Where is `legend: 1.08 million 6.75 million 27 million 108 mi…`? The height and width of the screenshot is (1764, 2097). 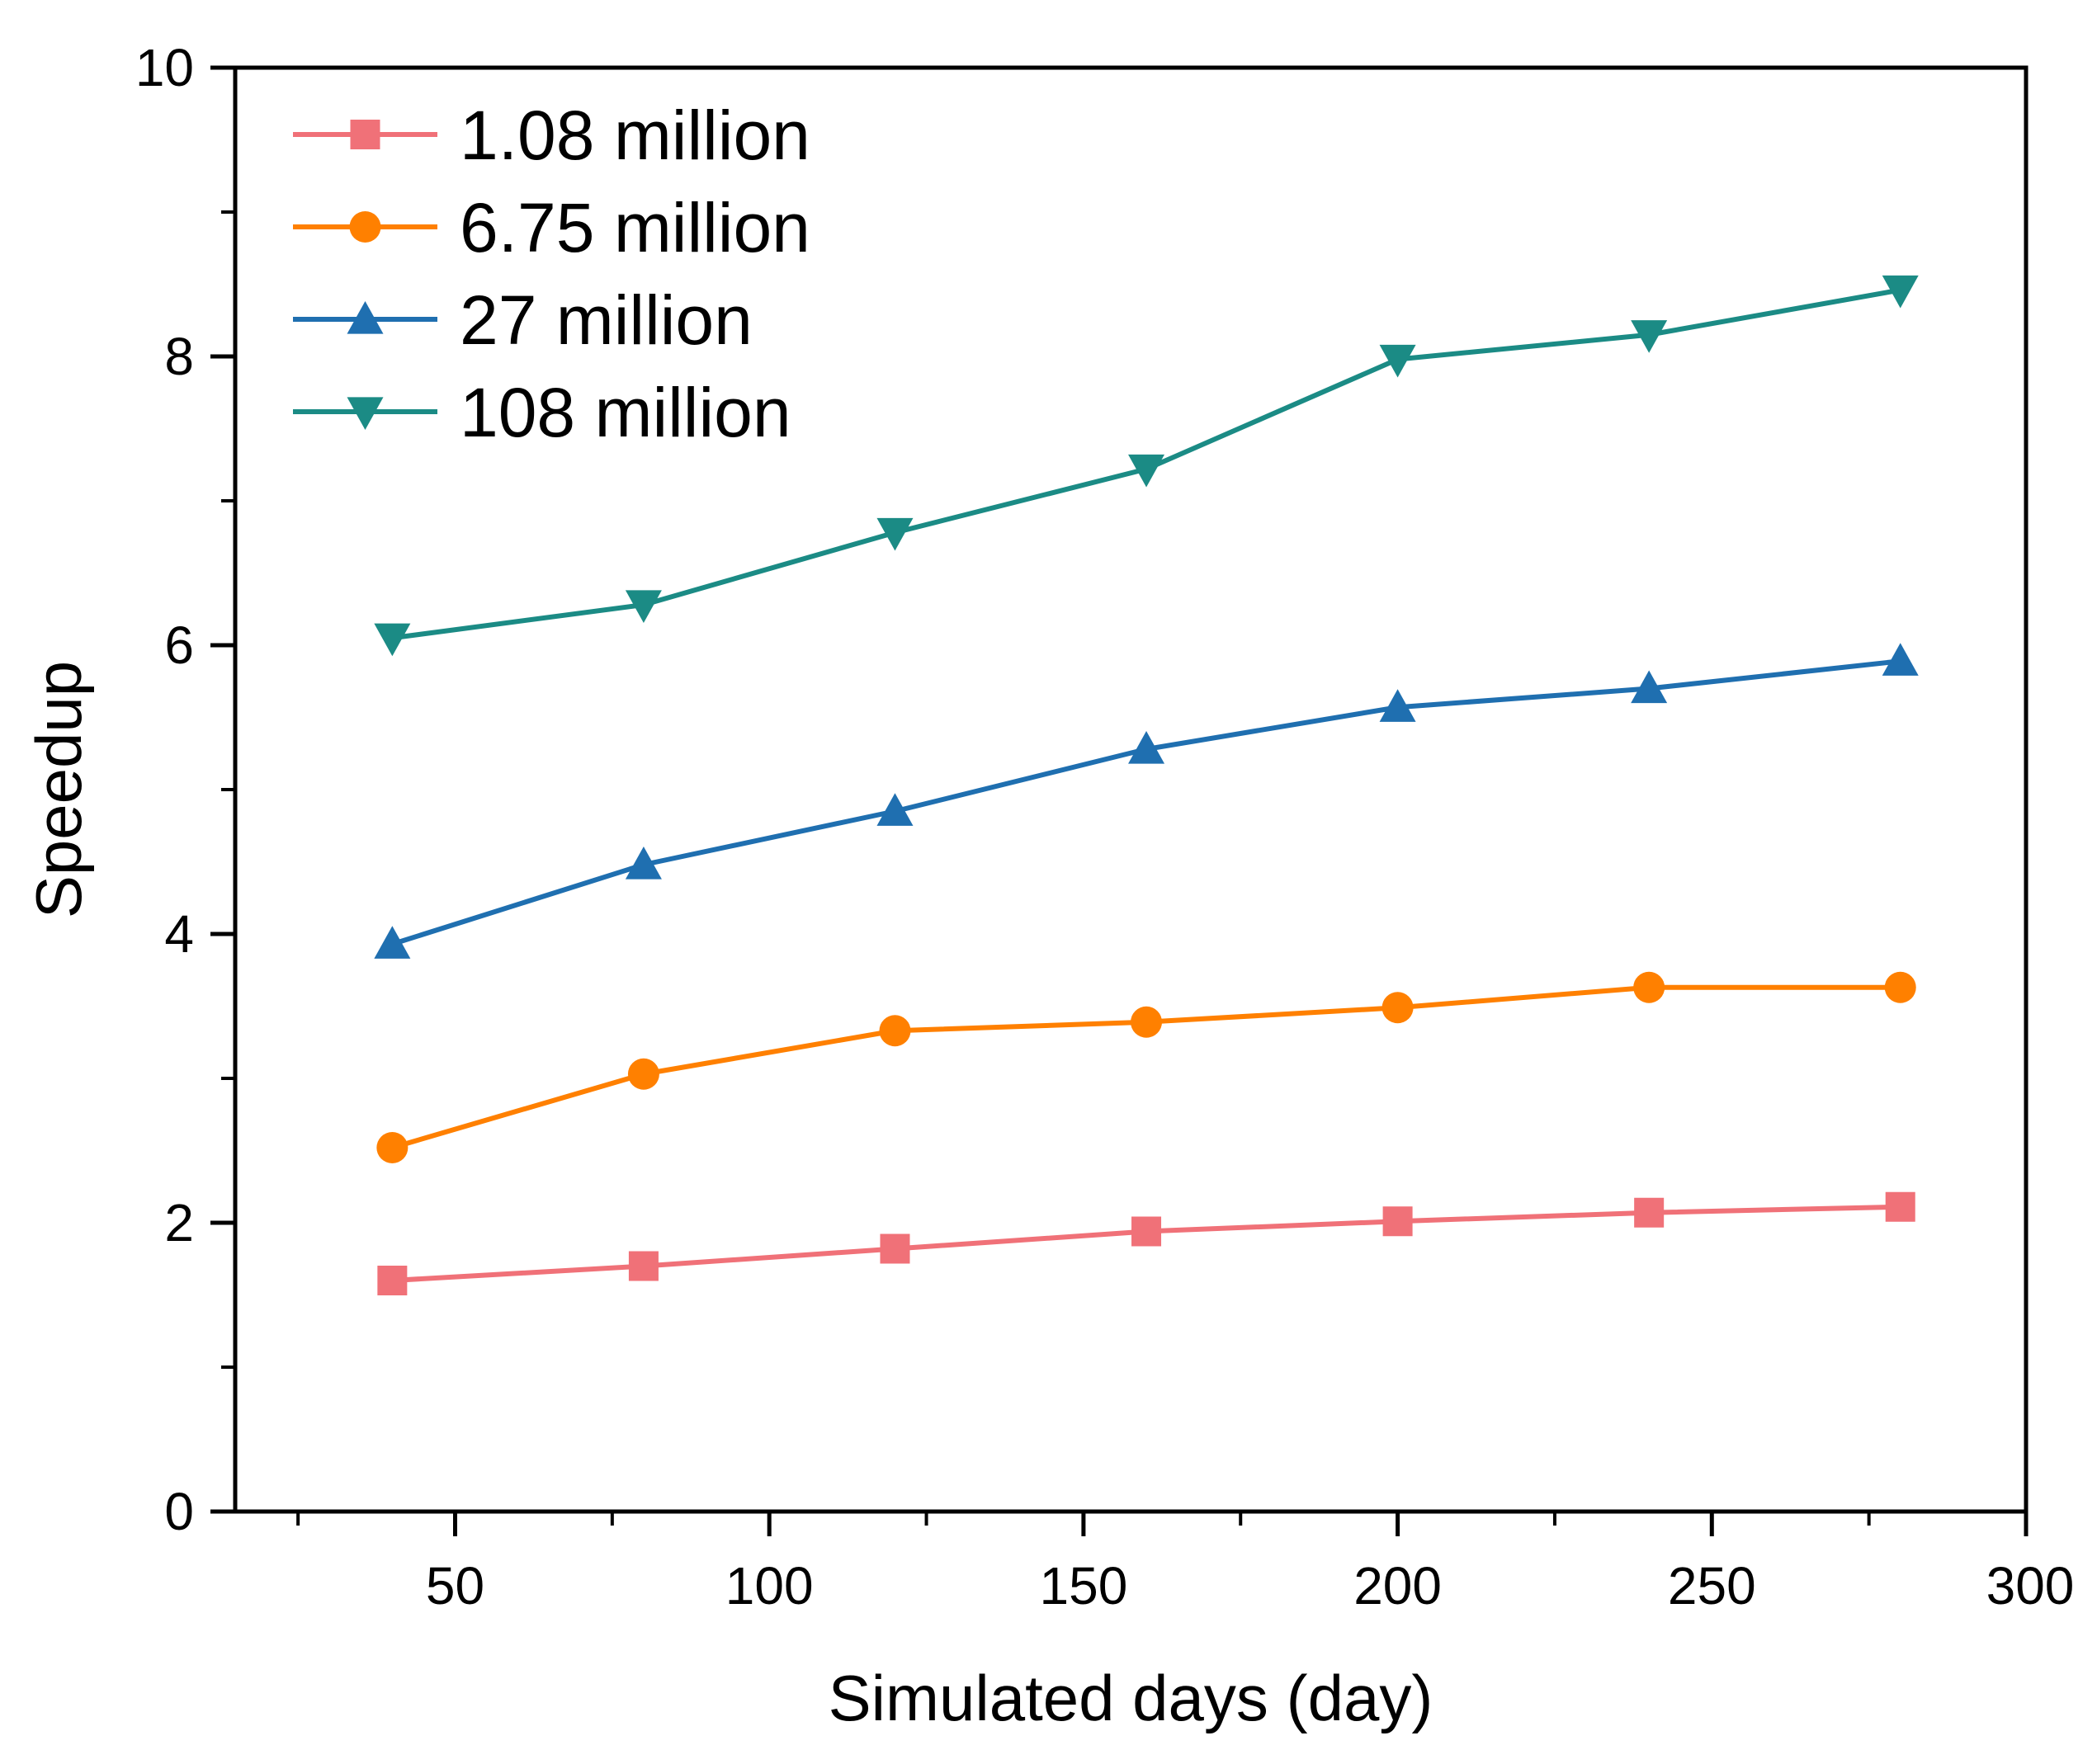 legend: 1.08 million 6.75 million 27 million 108 mi… is located at coordinates (551, 274).